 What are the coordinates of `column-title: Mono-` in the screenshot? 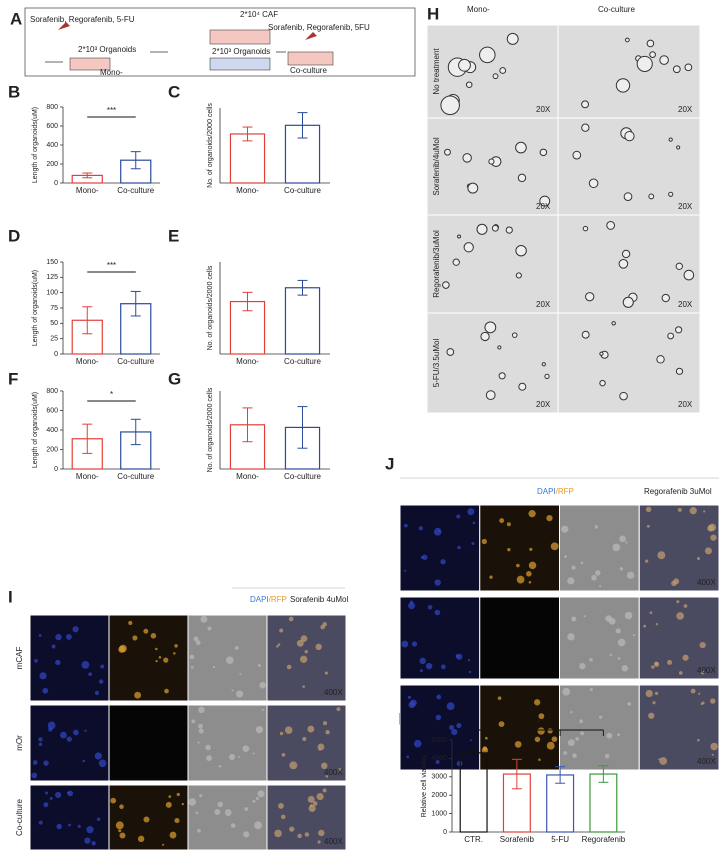 It's located at (478, 9).